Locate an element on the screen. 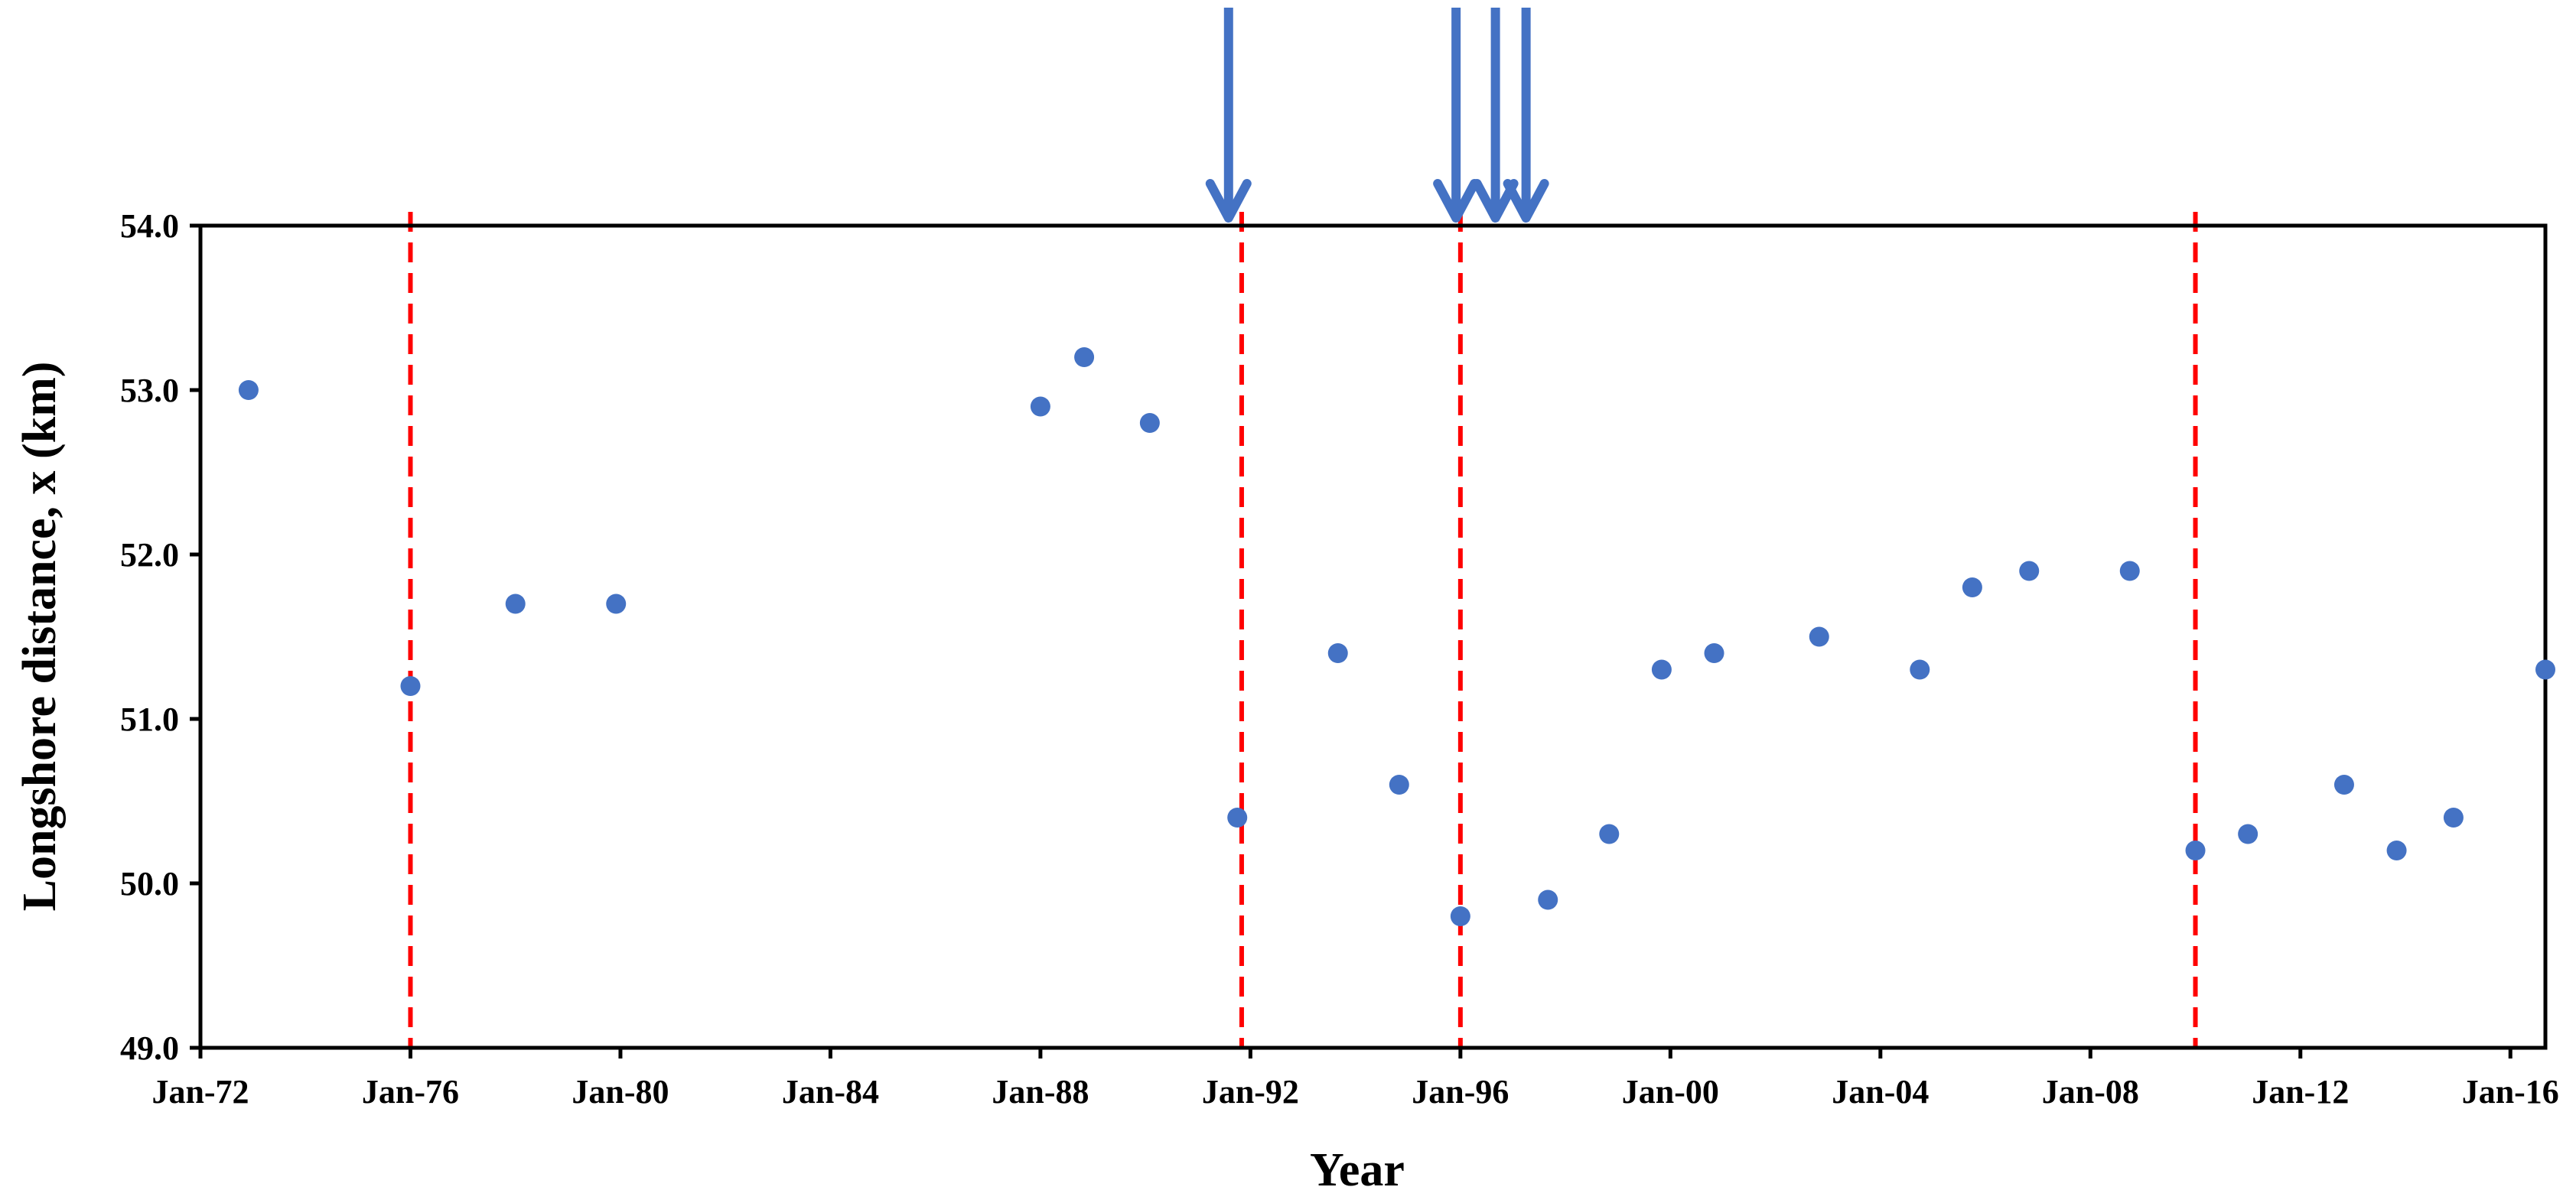  y-tick-label: 52.0 is located at coordinates (149, 555).